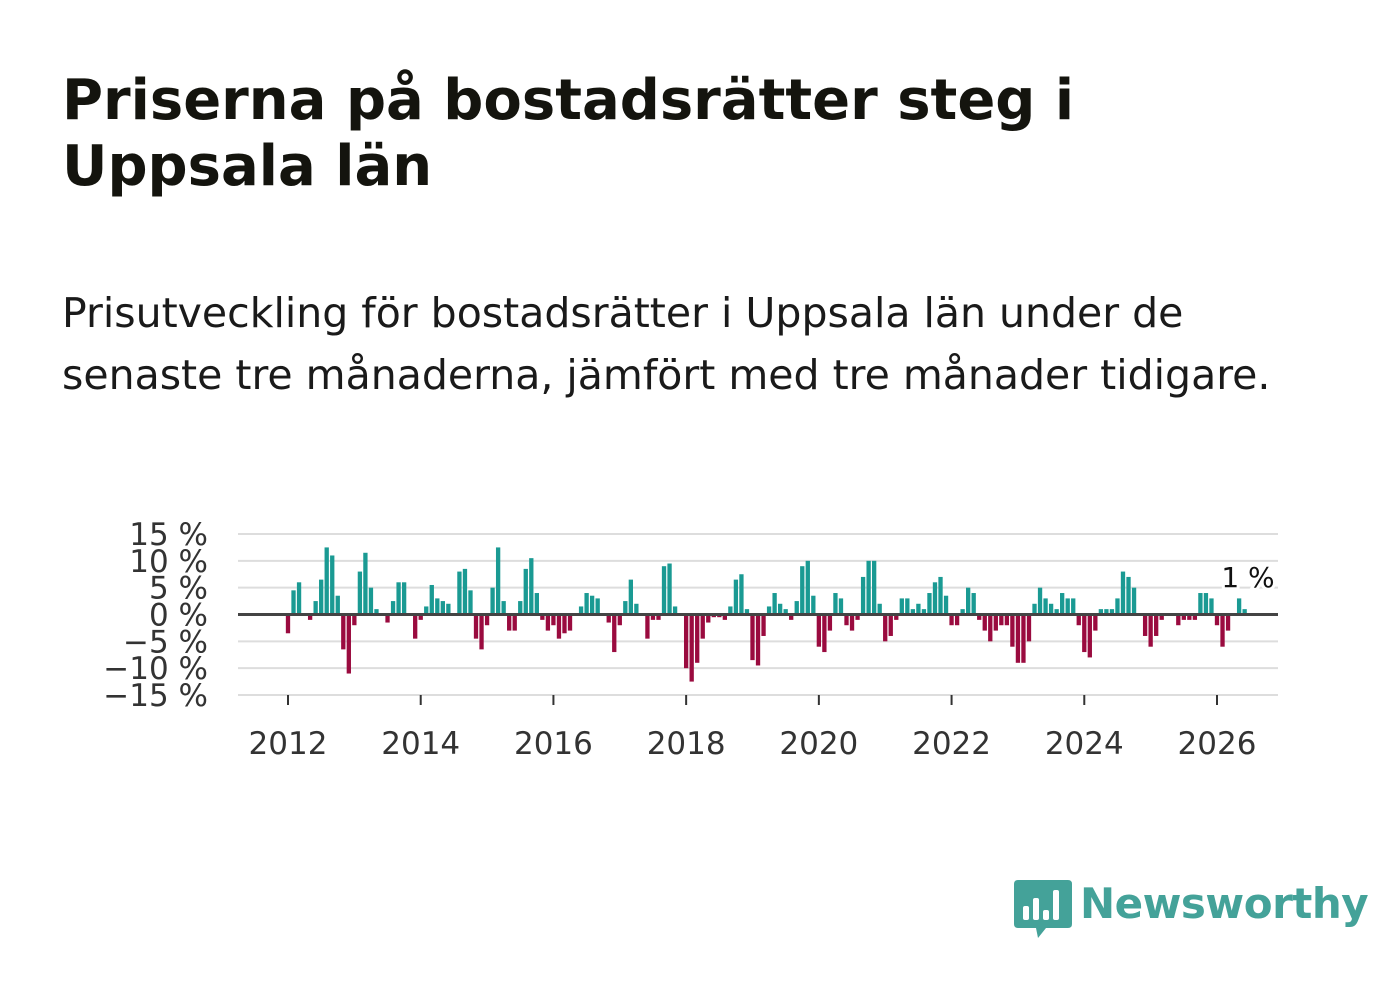 The width and height of the screenshot is (1382, 999). Describe the element at coordinates (155, 696) in the screenshot. I see `y-tick-label: −15 %` at that location.